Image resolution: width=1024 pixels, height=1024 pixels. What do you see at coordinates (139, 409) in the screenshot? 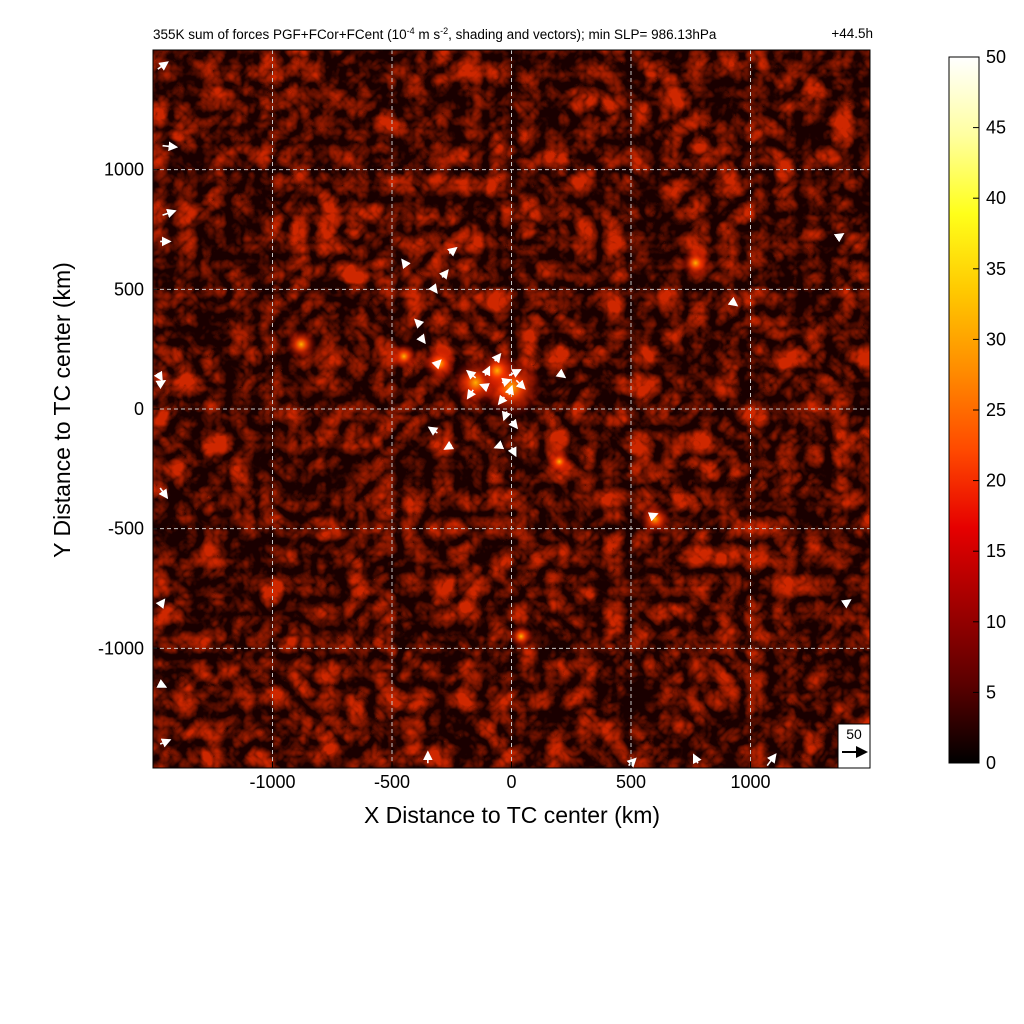
I see `y-tick-label: 0` at bounding box center [139, 409].